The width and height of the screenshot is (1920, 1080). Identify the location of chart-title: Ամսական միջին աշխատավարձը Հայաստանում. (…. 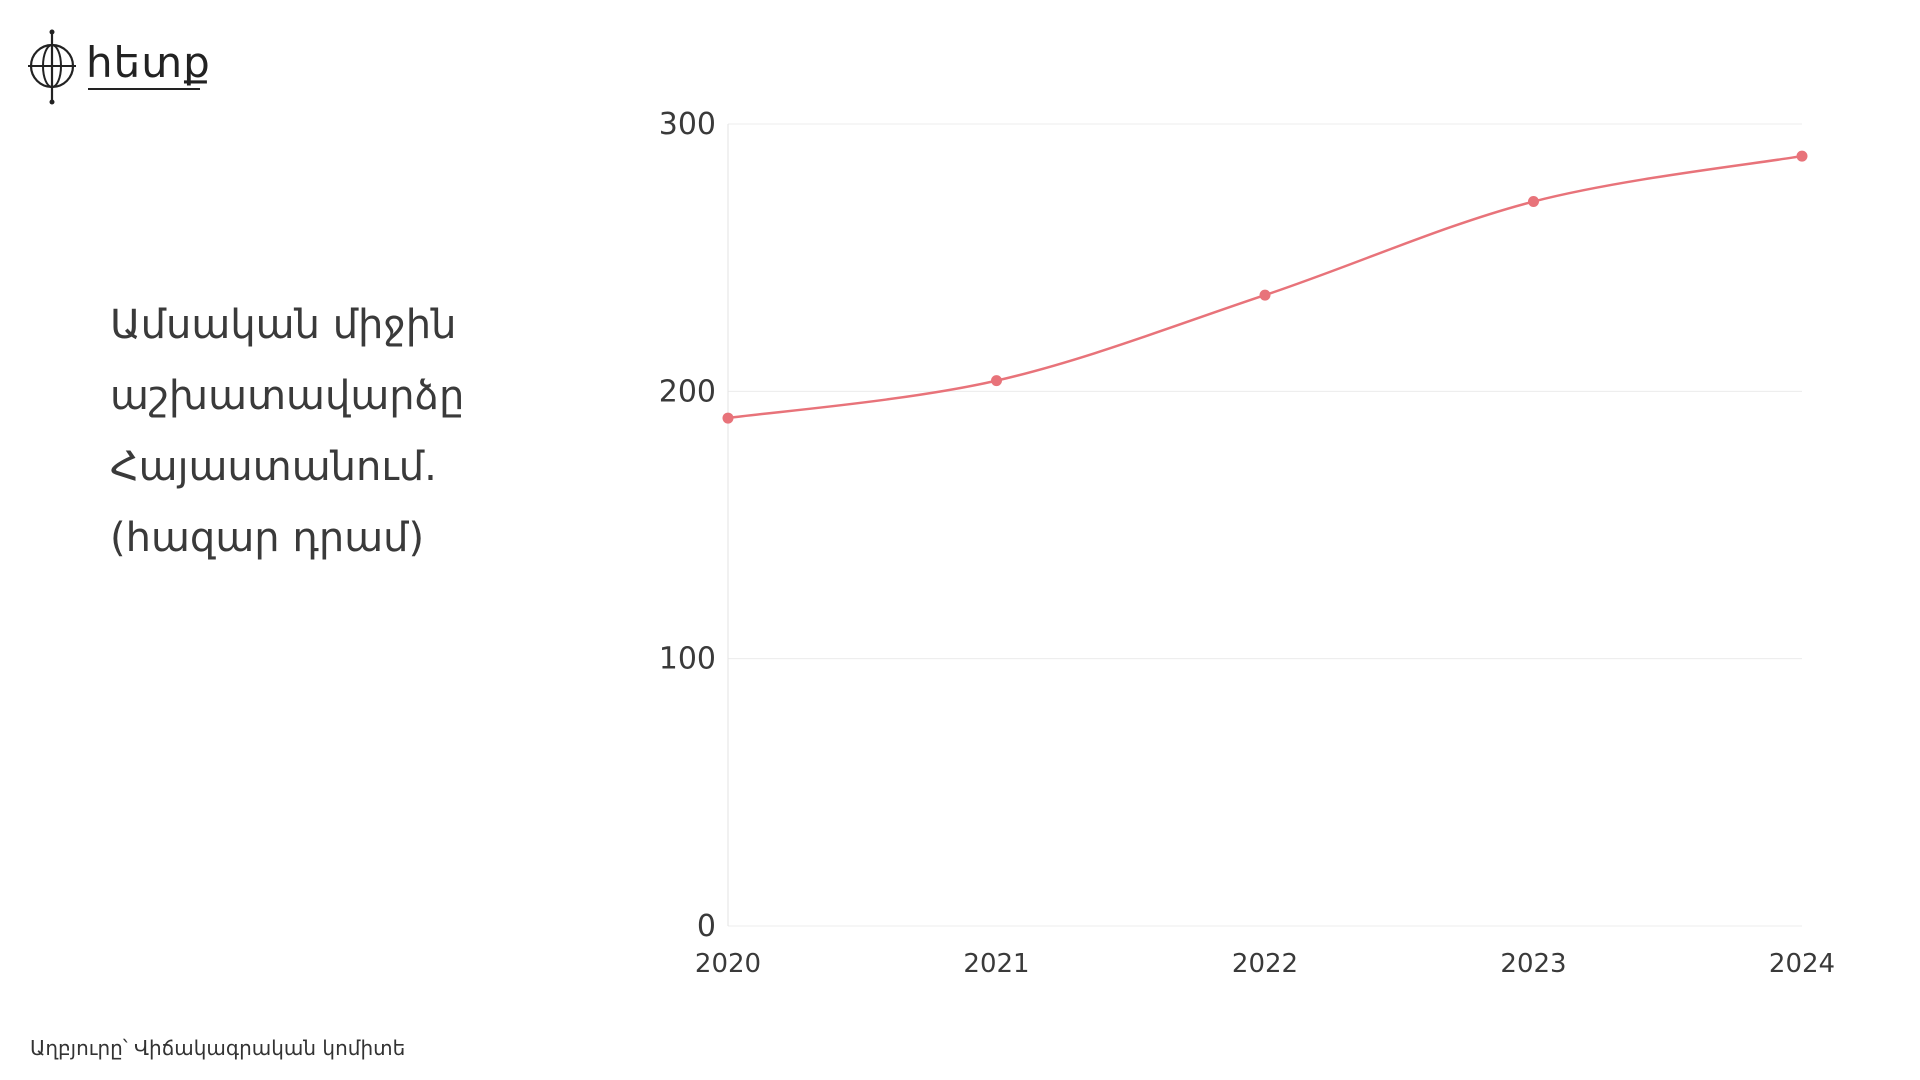
(330, 432).